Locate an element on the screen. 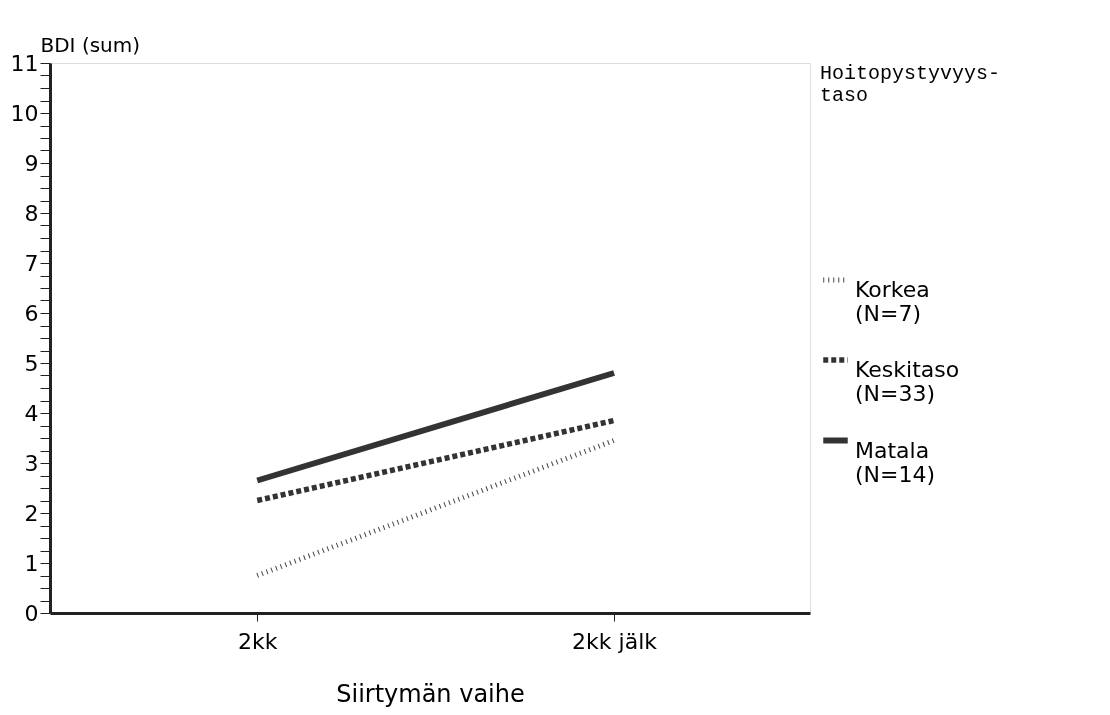 This screenshot has width=1110, height=715. y-tick-label: 3 is located at coordinates (31, 463).